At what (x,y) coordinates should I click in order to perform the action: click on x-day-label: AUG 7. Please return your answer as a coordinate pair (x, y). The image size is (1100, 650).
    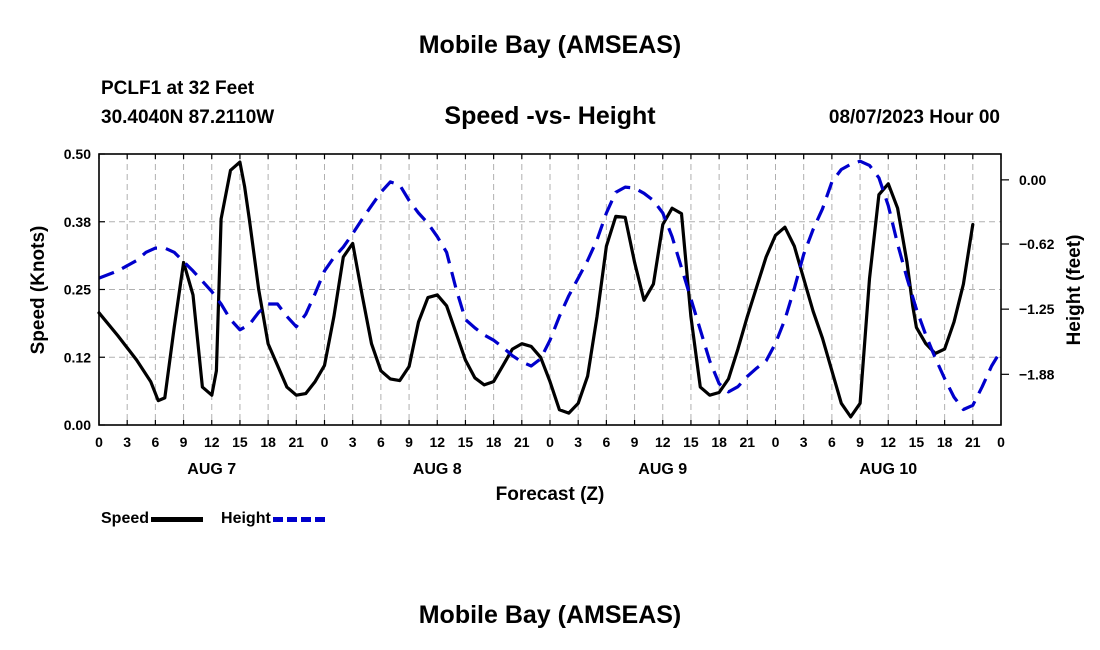
    Looking at the image, I should click on (211, 469).